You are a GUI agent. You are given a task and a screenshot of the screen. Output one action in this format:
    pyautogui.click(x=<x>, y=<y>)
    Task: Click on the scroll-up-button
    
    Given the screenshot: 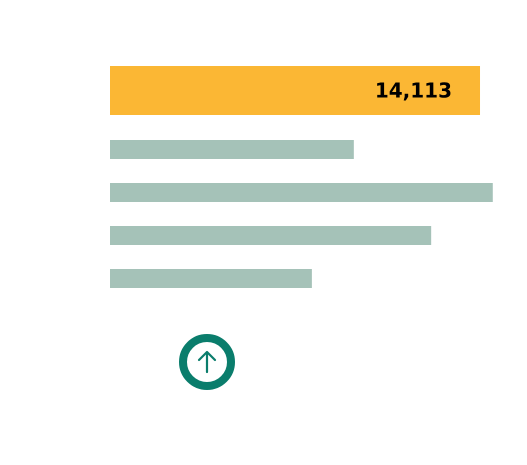 What is the action you would take?
    pyautogui.click(x=207, y=362)
    